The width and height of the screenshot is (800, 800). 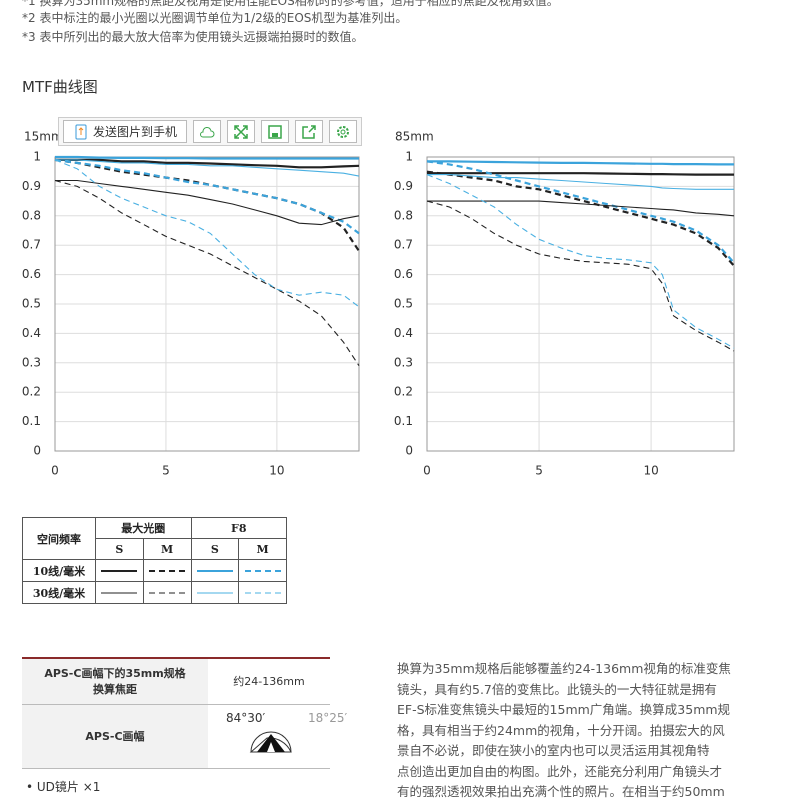 I want to click on row-label: 10线/毫米, so click(x=59, y=570).